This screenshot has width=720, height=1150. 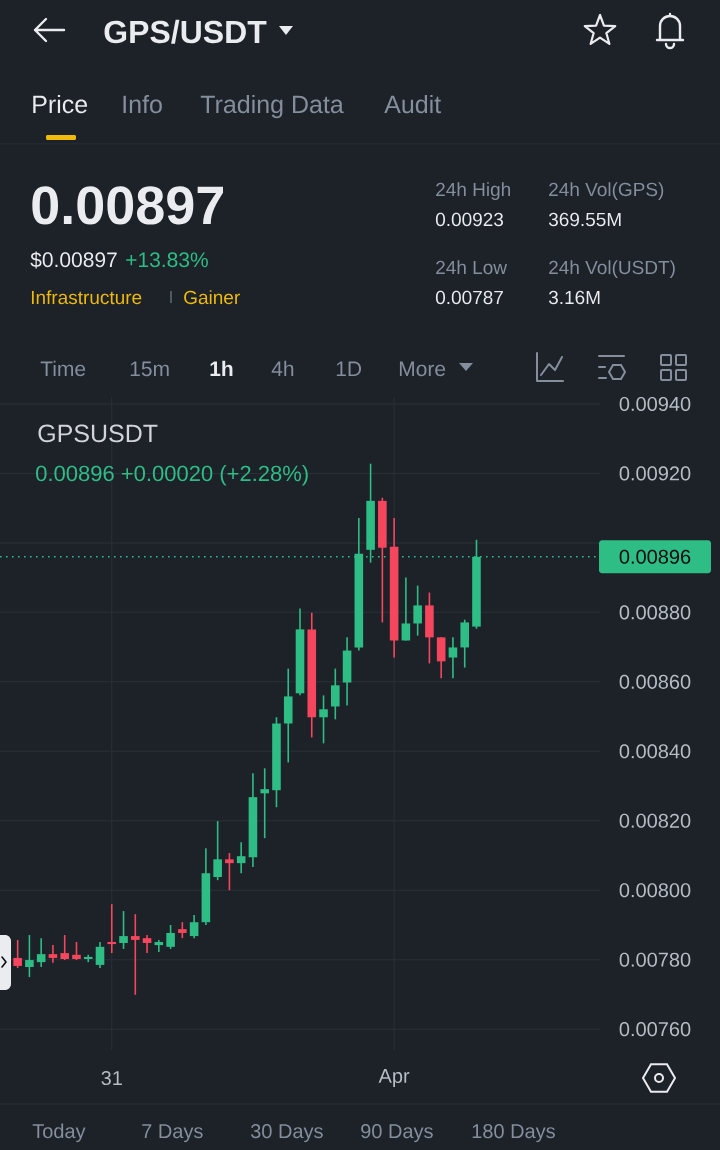 I want to click on text: 180 Days, so click(x=513, y=1133).